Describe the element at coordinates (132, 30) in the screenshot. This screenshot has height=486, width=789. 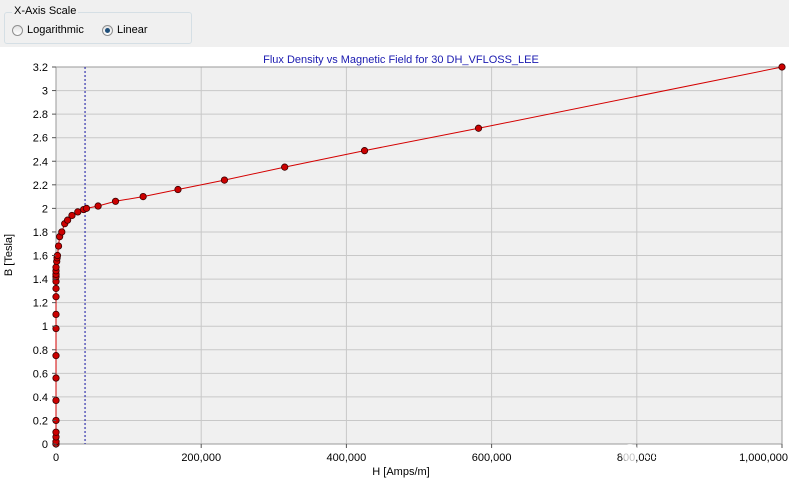
I see `linear-radio-label: Linear` at that location.